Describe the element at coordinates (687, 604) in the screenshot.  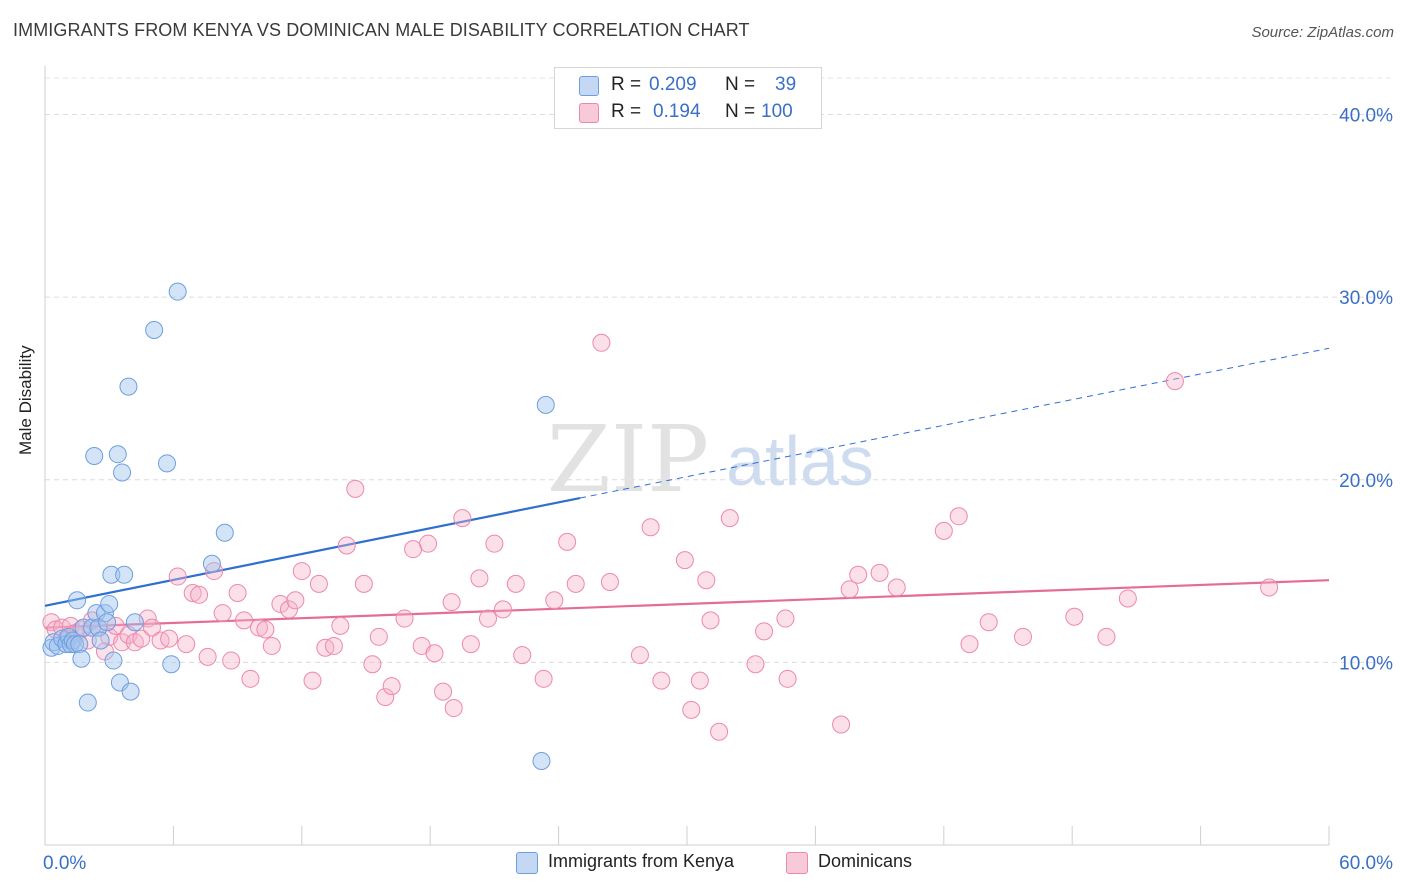
I see `trend-line-dominicans` at that location.